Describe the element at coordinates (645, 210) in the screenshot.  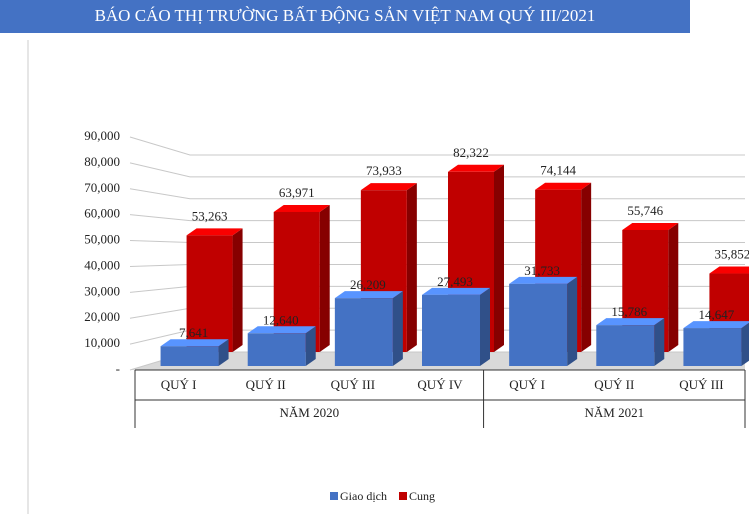
I see `value-label: 55,746` at that location.